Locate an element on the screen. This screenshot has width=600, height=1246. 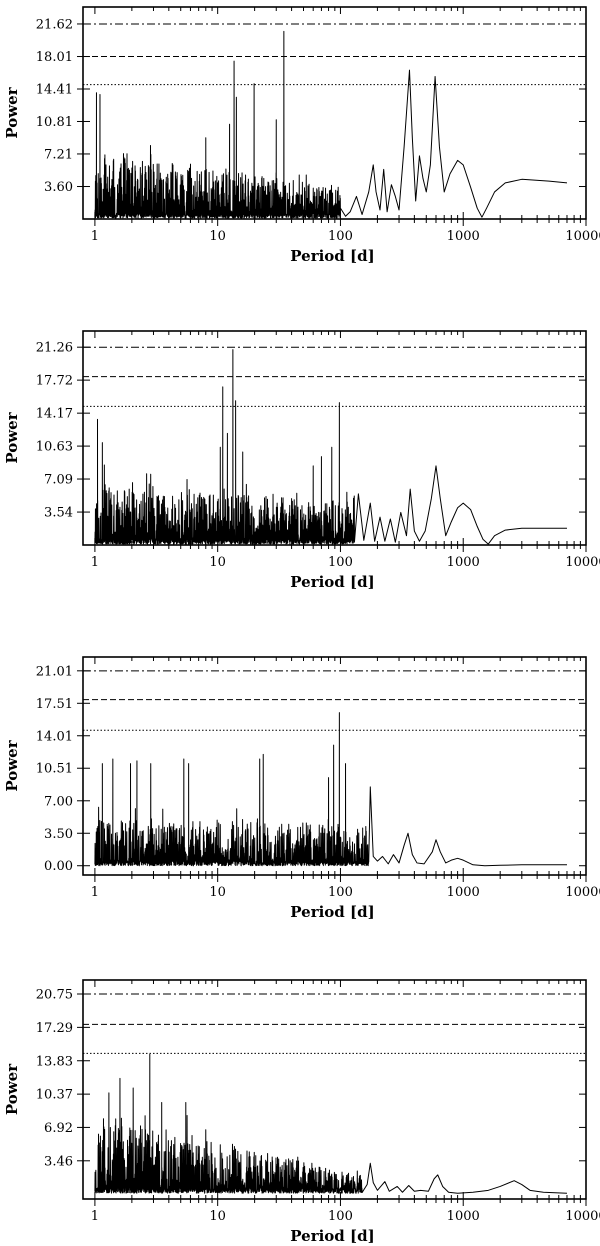
y-tick-label: 3.54 is located at coordinates (58, 513).